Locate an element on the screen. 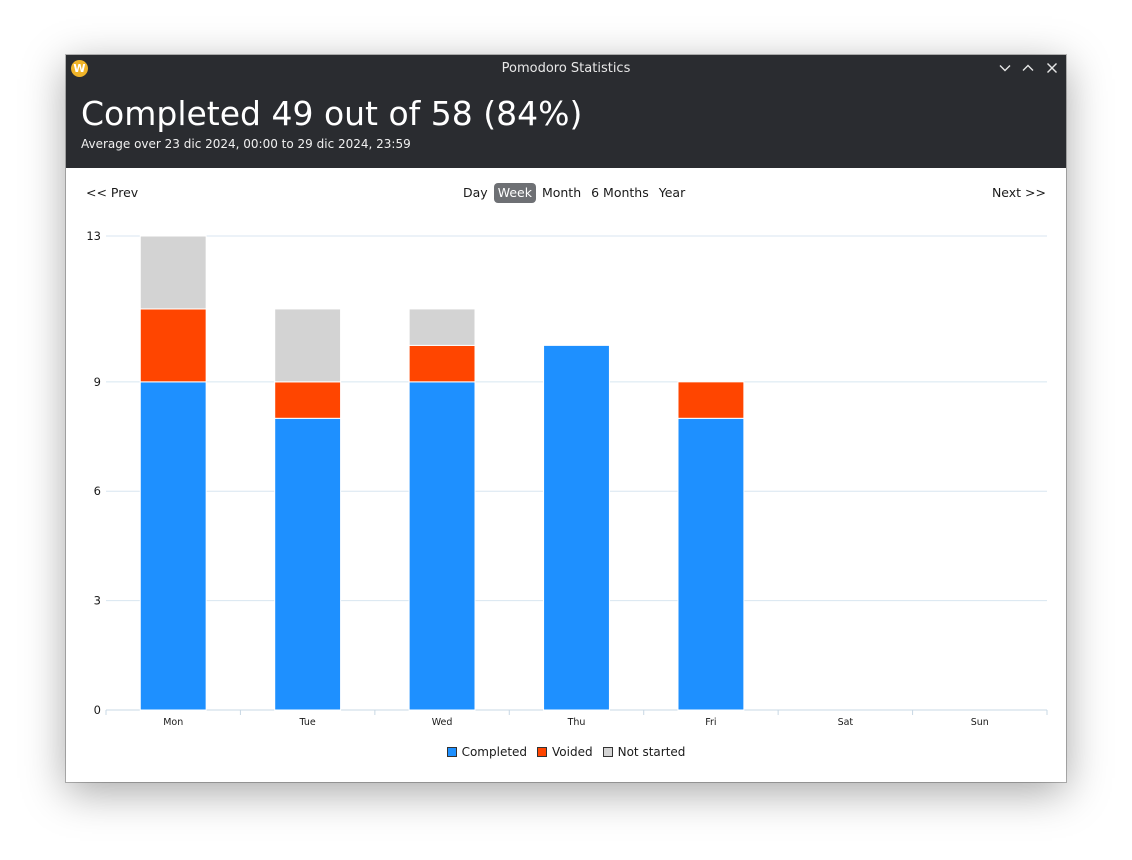 The height and width of the screenshot is (860, 1132). close-icon is located at coordinates (1052, 68).